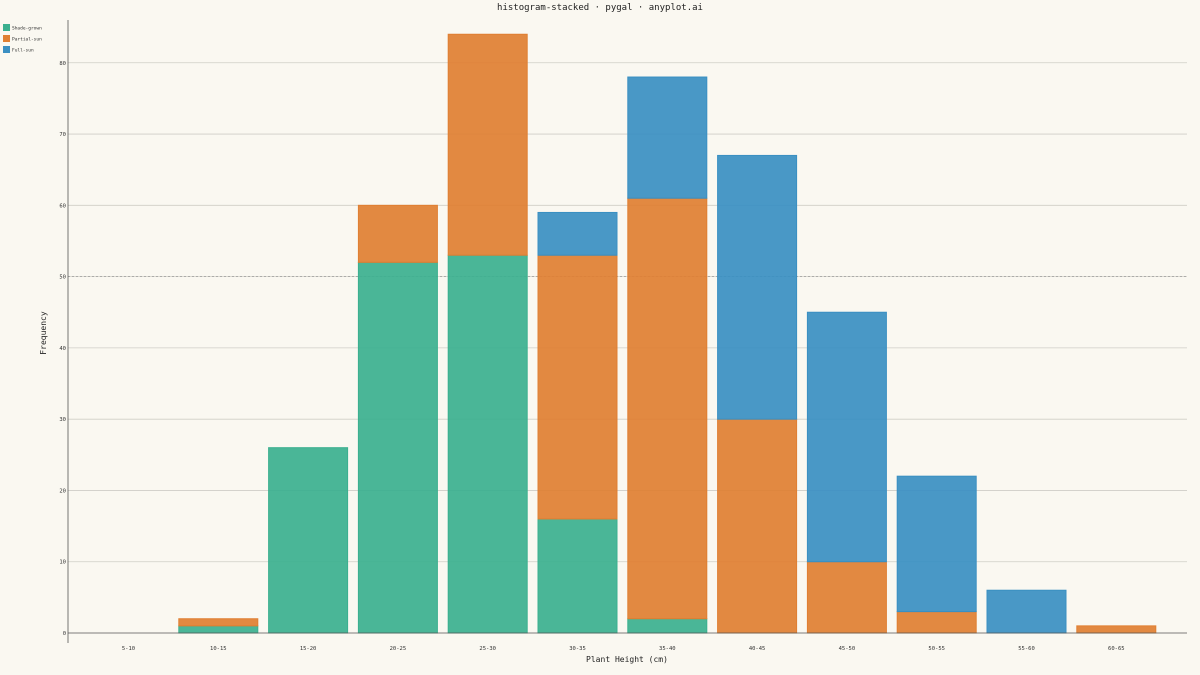 This screenshot has height=675, width=1200. I want to click on x-tick-label-25-30: 25-30, so click(487, 649).